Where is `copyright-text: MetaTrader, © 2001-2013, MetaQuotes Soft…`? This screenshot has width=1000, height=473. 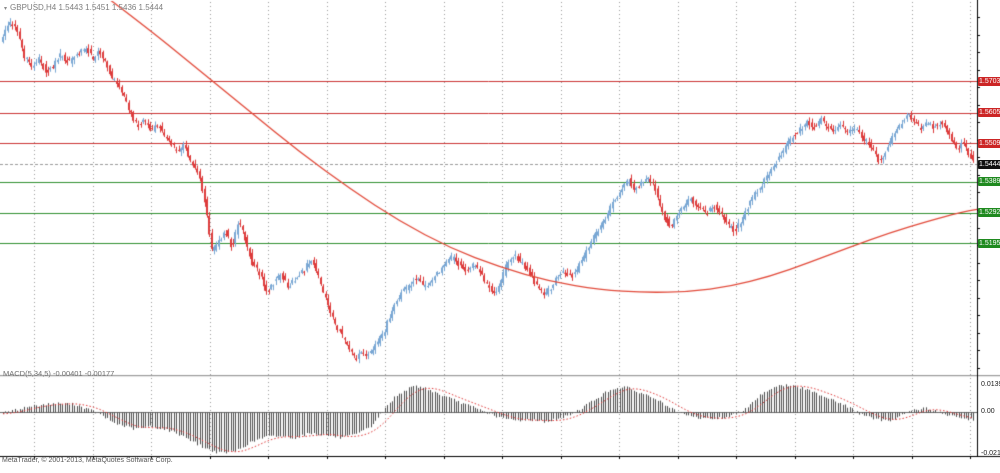 copyright-text: MetaTrader, © 2001-2013, MetaQuotes Soft… is located at coordinates (87, 460).